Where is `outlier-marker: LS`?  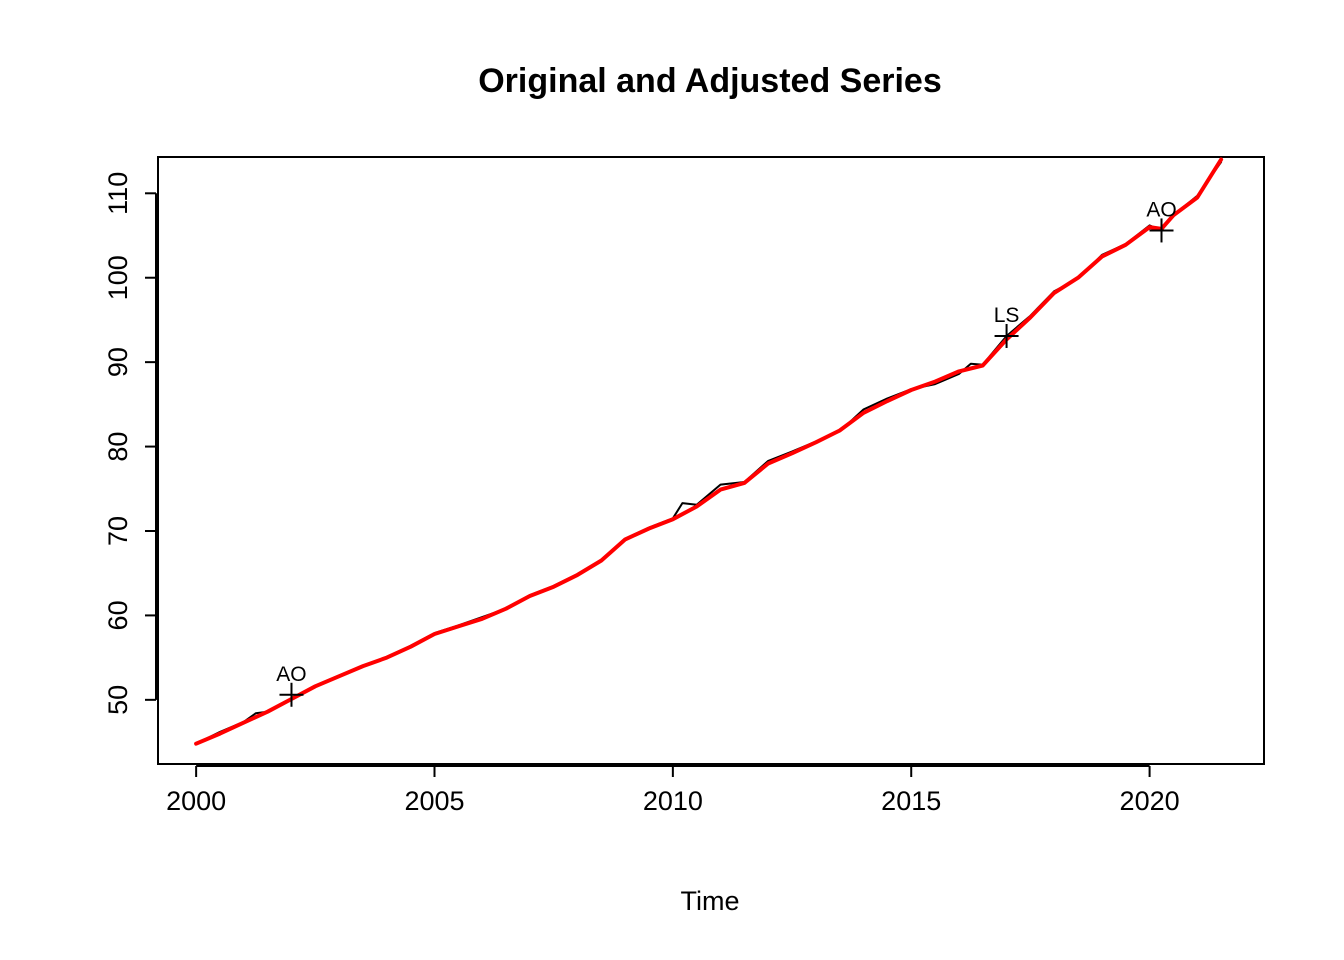
outlier-marker: LS is located at coordinates (1007, 326).